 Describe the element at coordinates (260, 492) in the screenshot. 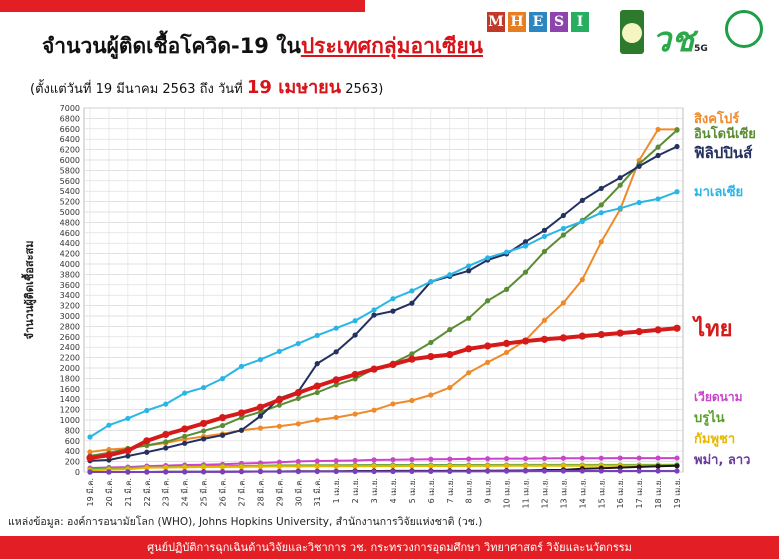

I see `x-tick-label: 28 มี.ค.` at that location.